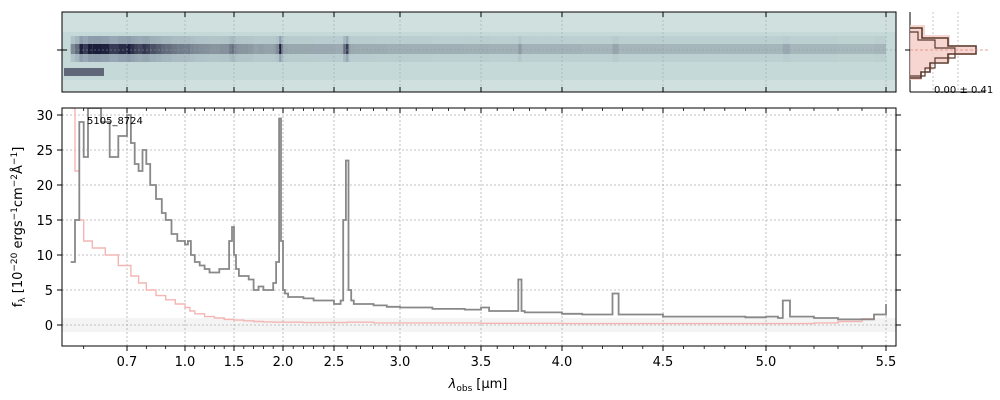 Image resolution: width=1000 pixels, height=400 pixels. Describe the element at coordinates (15, 180) in the screenshot. I see `y-label-exp3: −2` at that location.